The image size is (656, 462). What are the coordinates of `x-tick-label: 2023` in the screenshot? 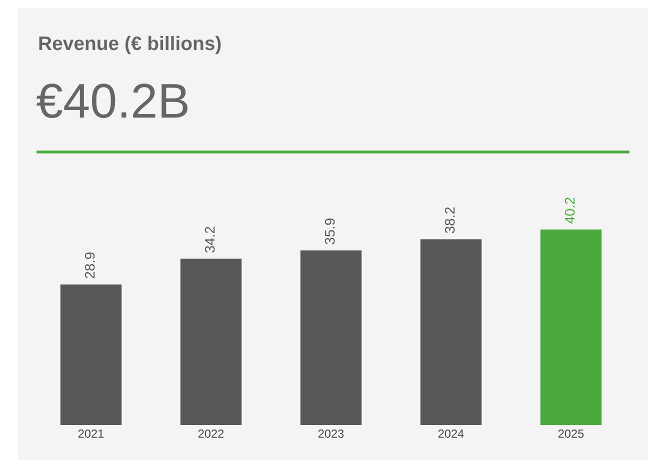 It's located at (331, 433).